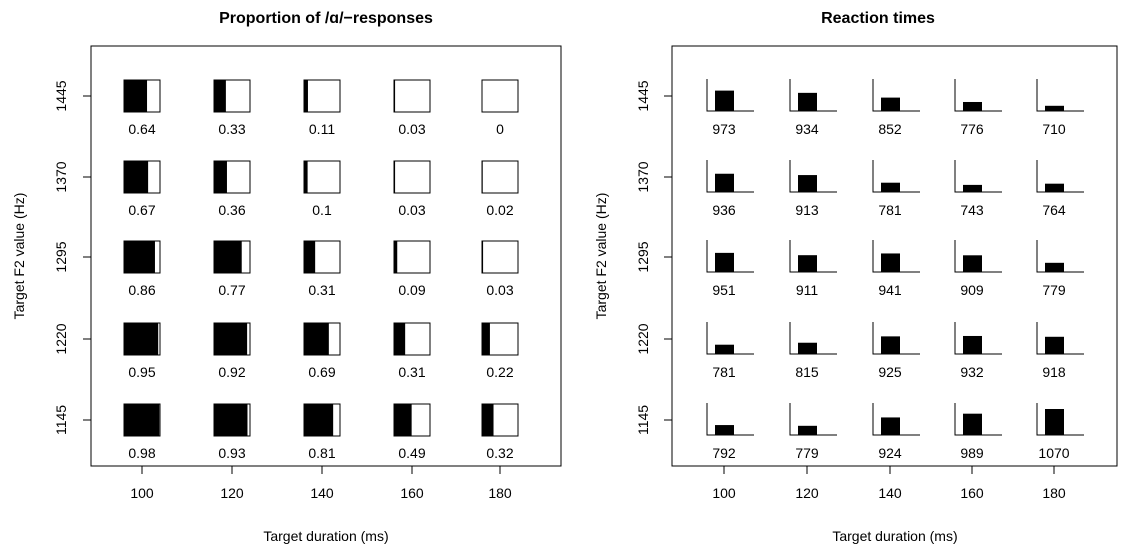 This screenshot has width=1124, height=549. Describe the element at coordinates (231, 210) in the screenshot. I see `proportion-value-label: 0.36` at that location.